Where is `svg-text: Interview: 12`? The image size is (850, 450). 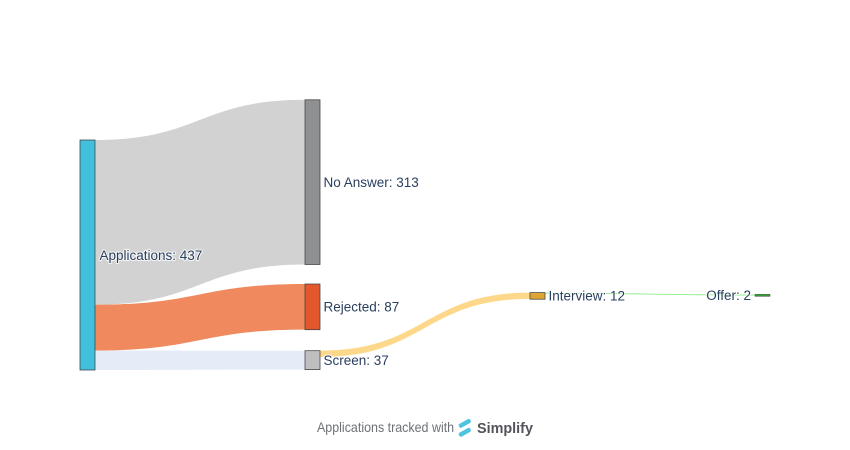
svg-text: Interview: 12 is located at coordinates (587, 296).